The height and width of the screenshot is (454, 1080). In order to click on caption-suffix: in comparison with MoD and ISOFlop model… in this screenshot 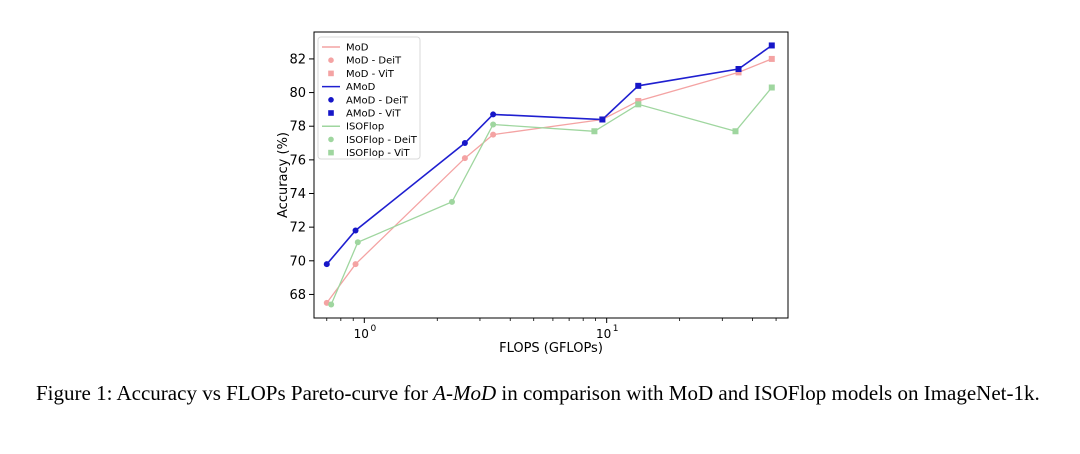, I will do `click(768, 393)`.